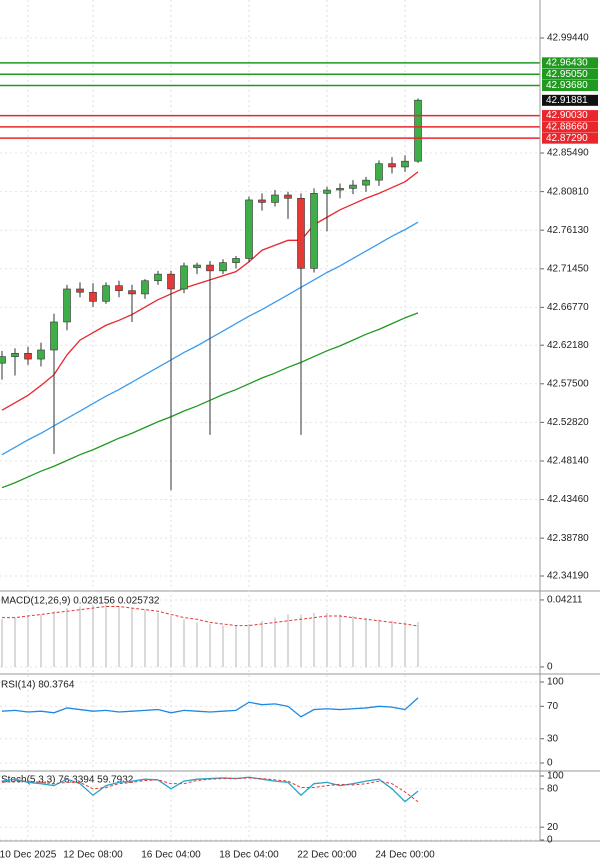 This screenshot has height=865, width=600. I want to click on y-tick-label: 20, so click(553, 827).